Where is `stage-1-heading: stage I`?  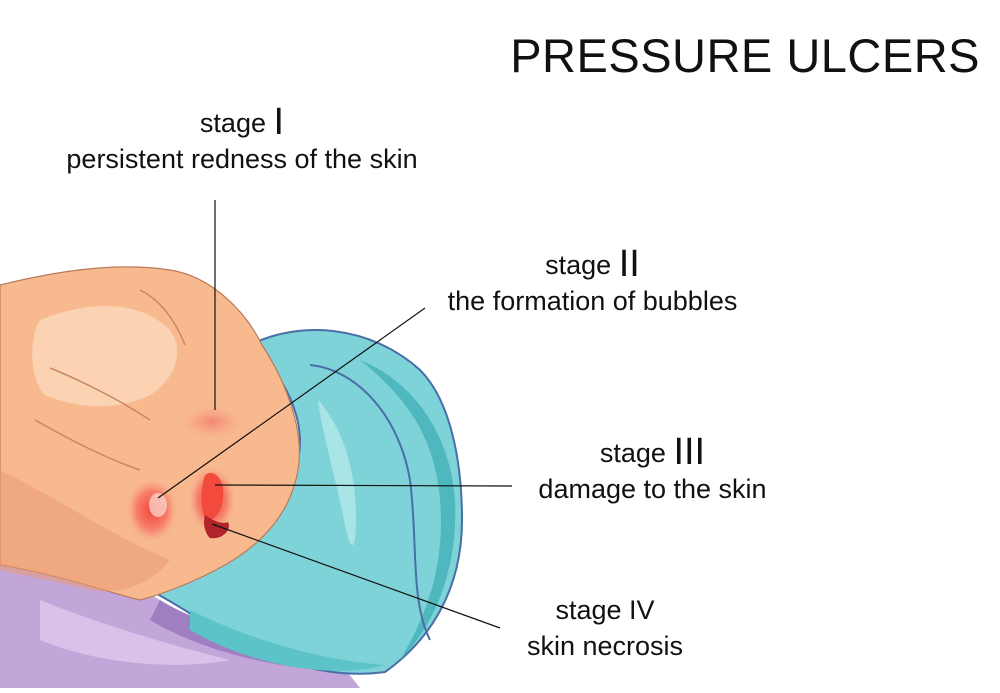
stage-1-heading: stage I is located at coordinates (242, 122).